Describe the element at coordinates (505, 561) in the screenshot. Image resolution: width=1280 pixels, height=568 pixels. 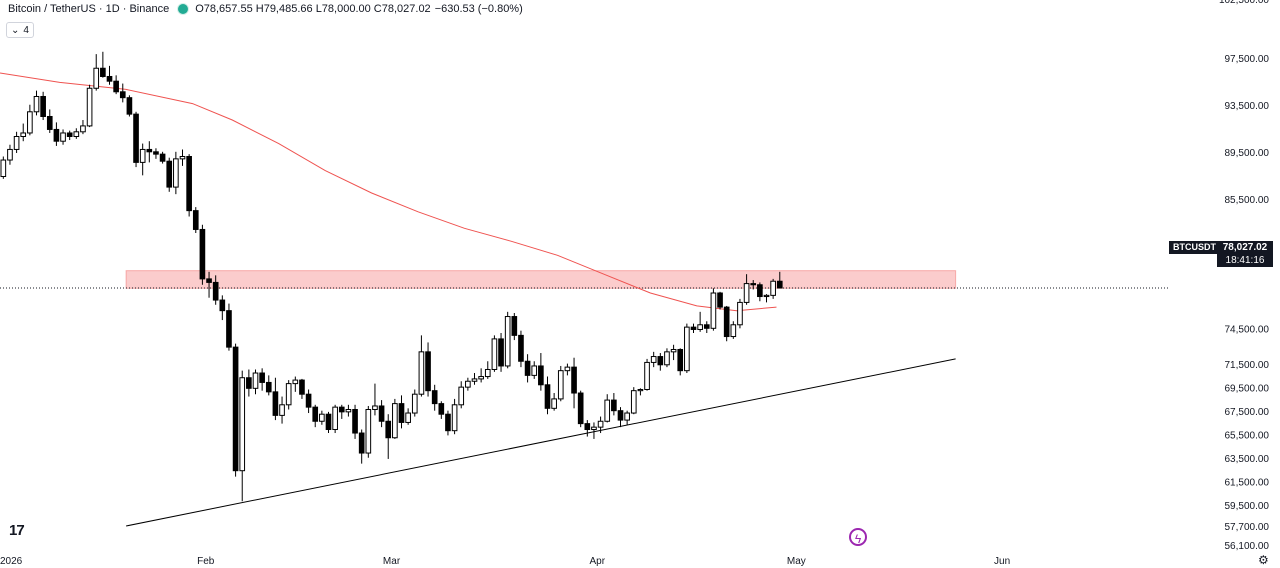
I see `time-axis: 2026 Feb Mar Apr May Jun` at that location.